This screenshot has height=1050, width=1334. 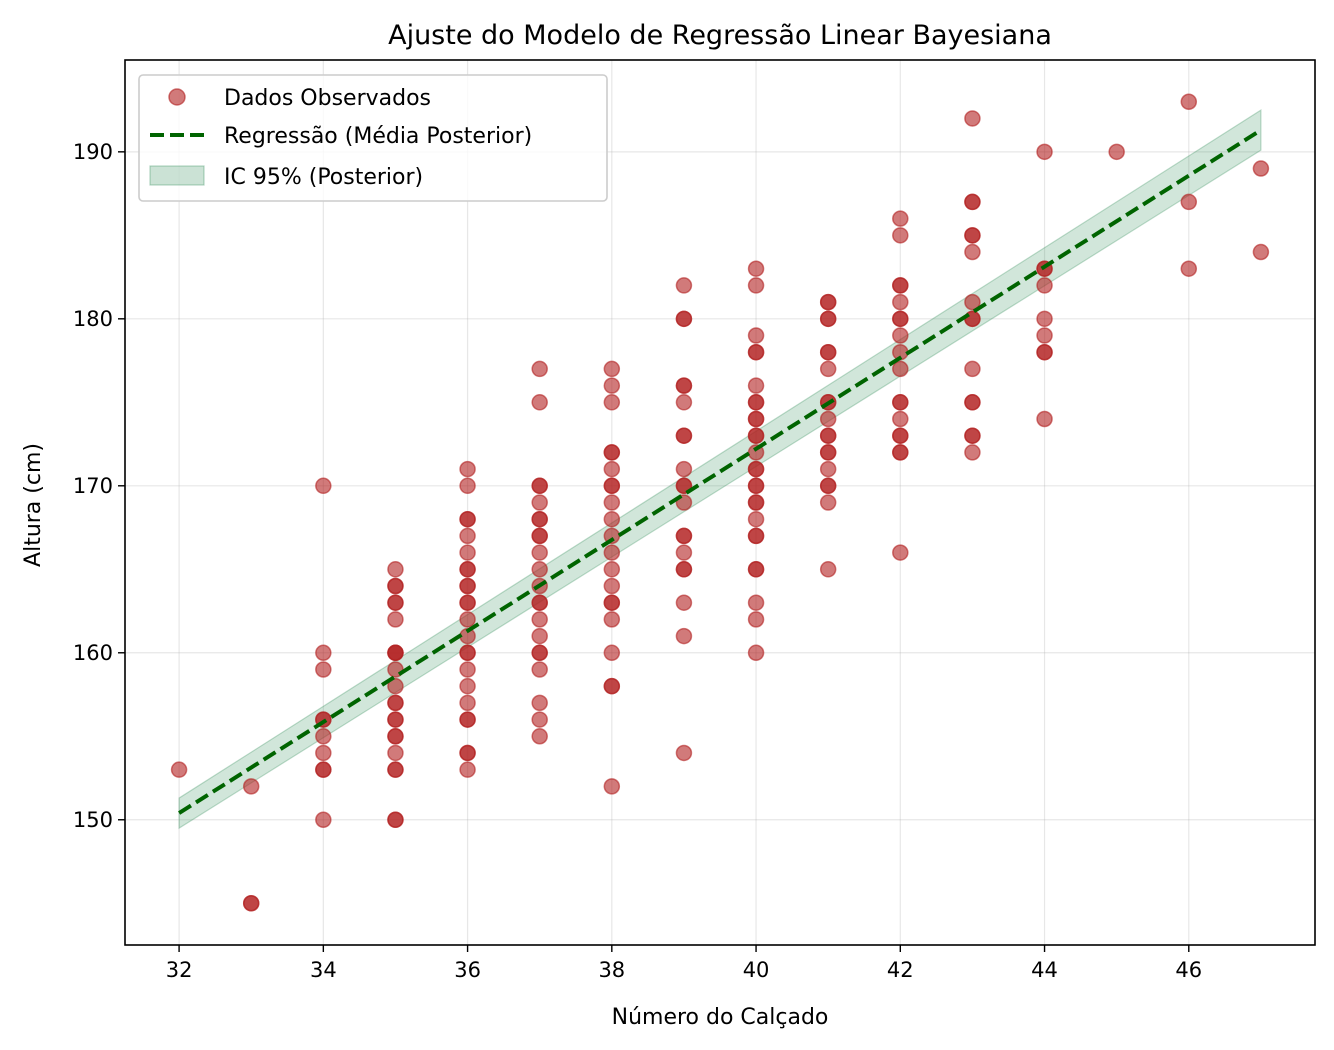 What do you see at coordinates (1188, 970) in the screenshot?
I see `x-tick-label: 46` at bounding box center [1188, 970].